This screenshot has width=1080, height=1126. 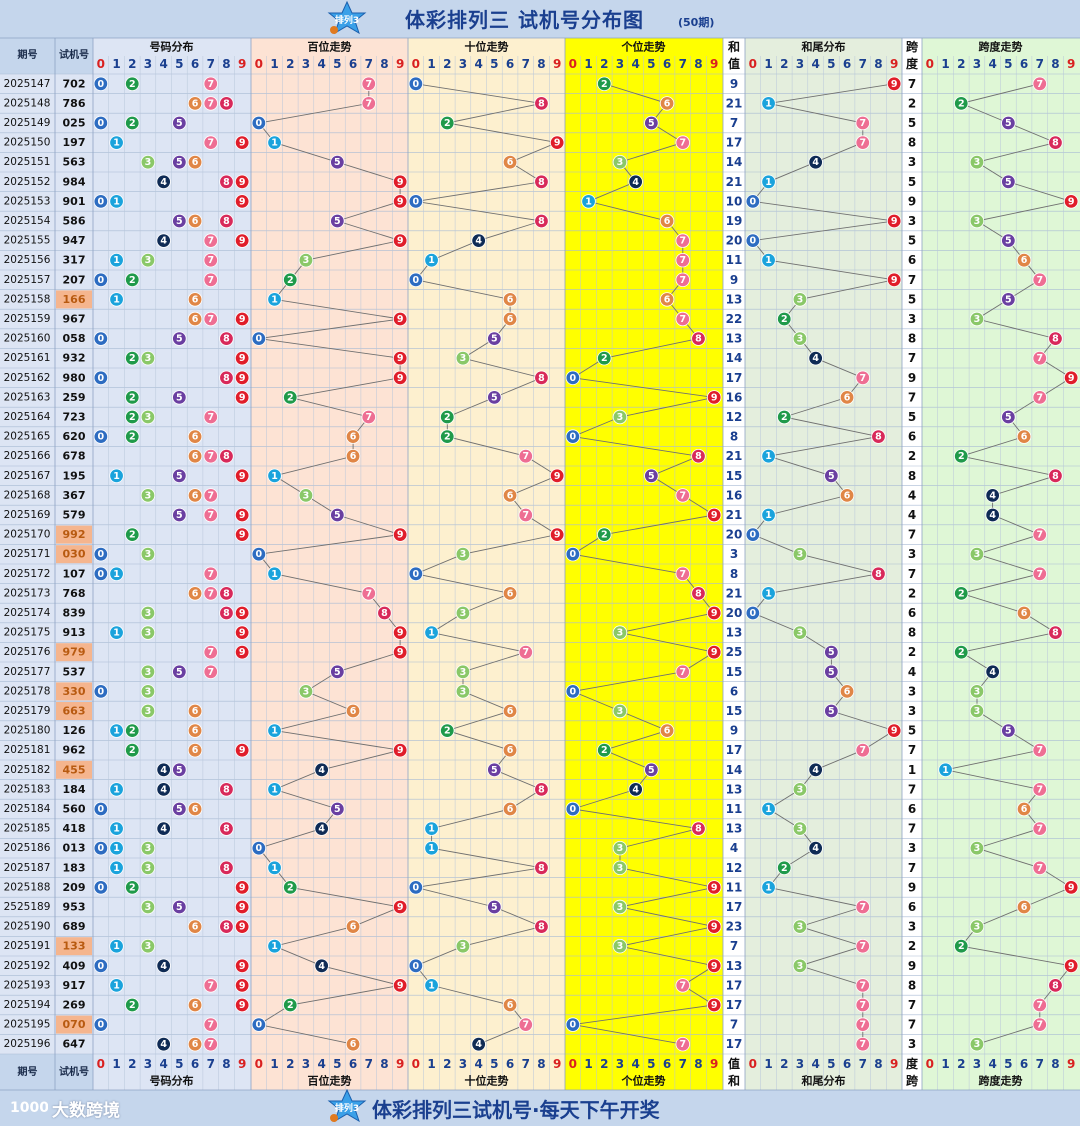 What do you see at coordinates (179, 1064) in the screenshot?
I see `header-digit-footer: 5` at bounding box center [179, 1064].